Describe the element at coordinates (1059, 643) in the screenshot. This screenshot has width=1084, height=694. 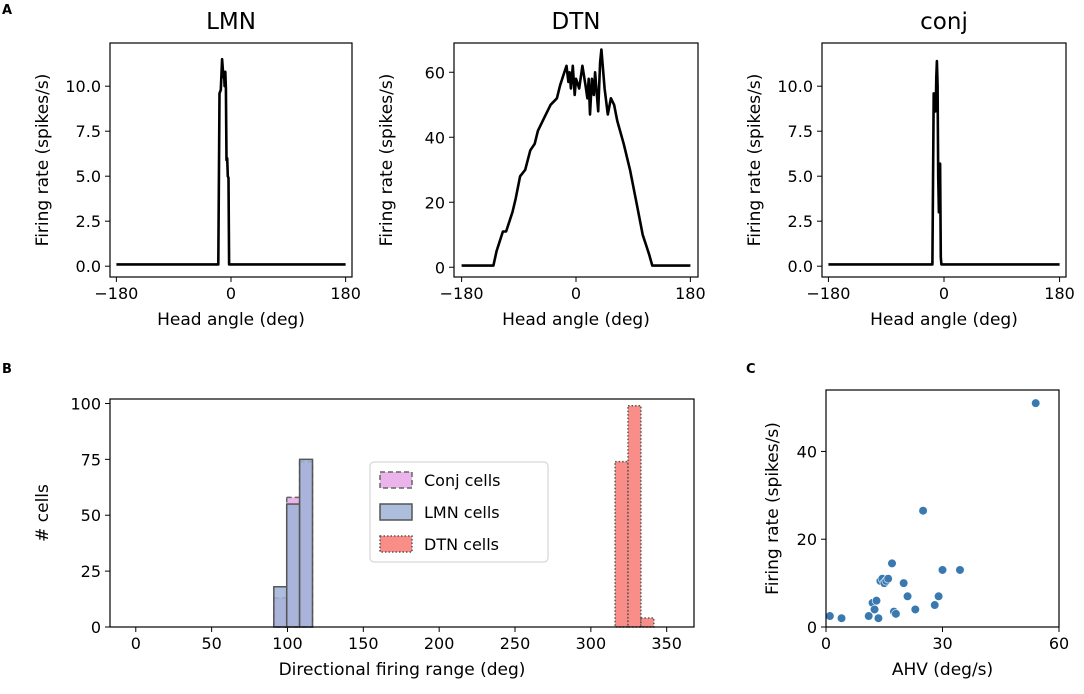
I see `x-tick-label: 60` at that location.